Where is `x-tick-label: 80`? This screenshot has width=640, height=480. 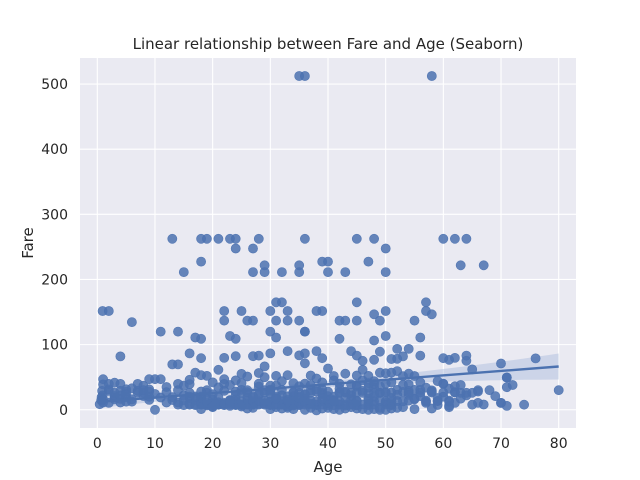
x-tick-label: 80 is located at coordinates (559, 444).